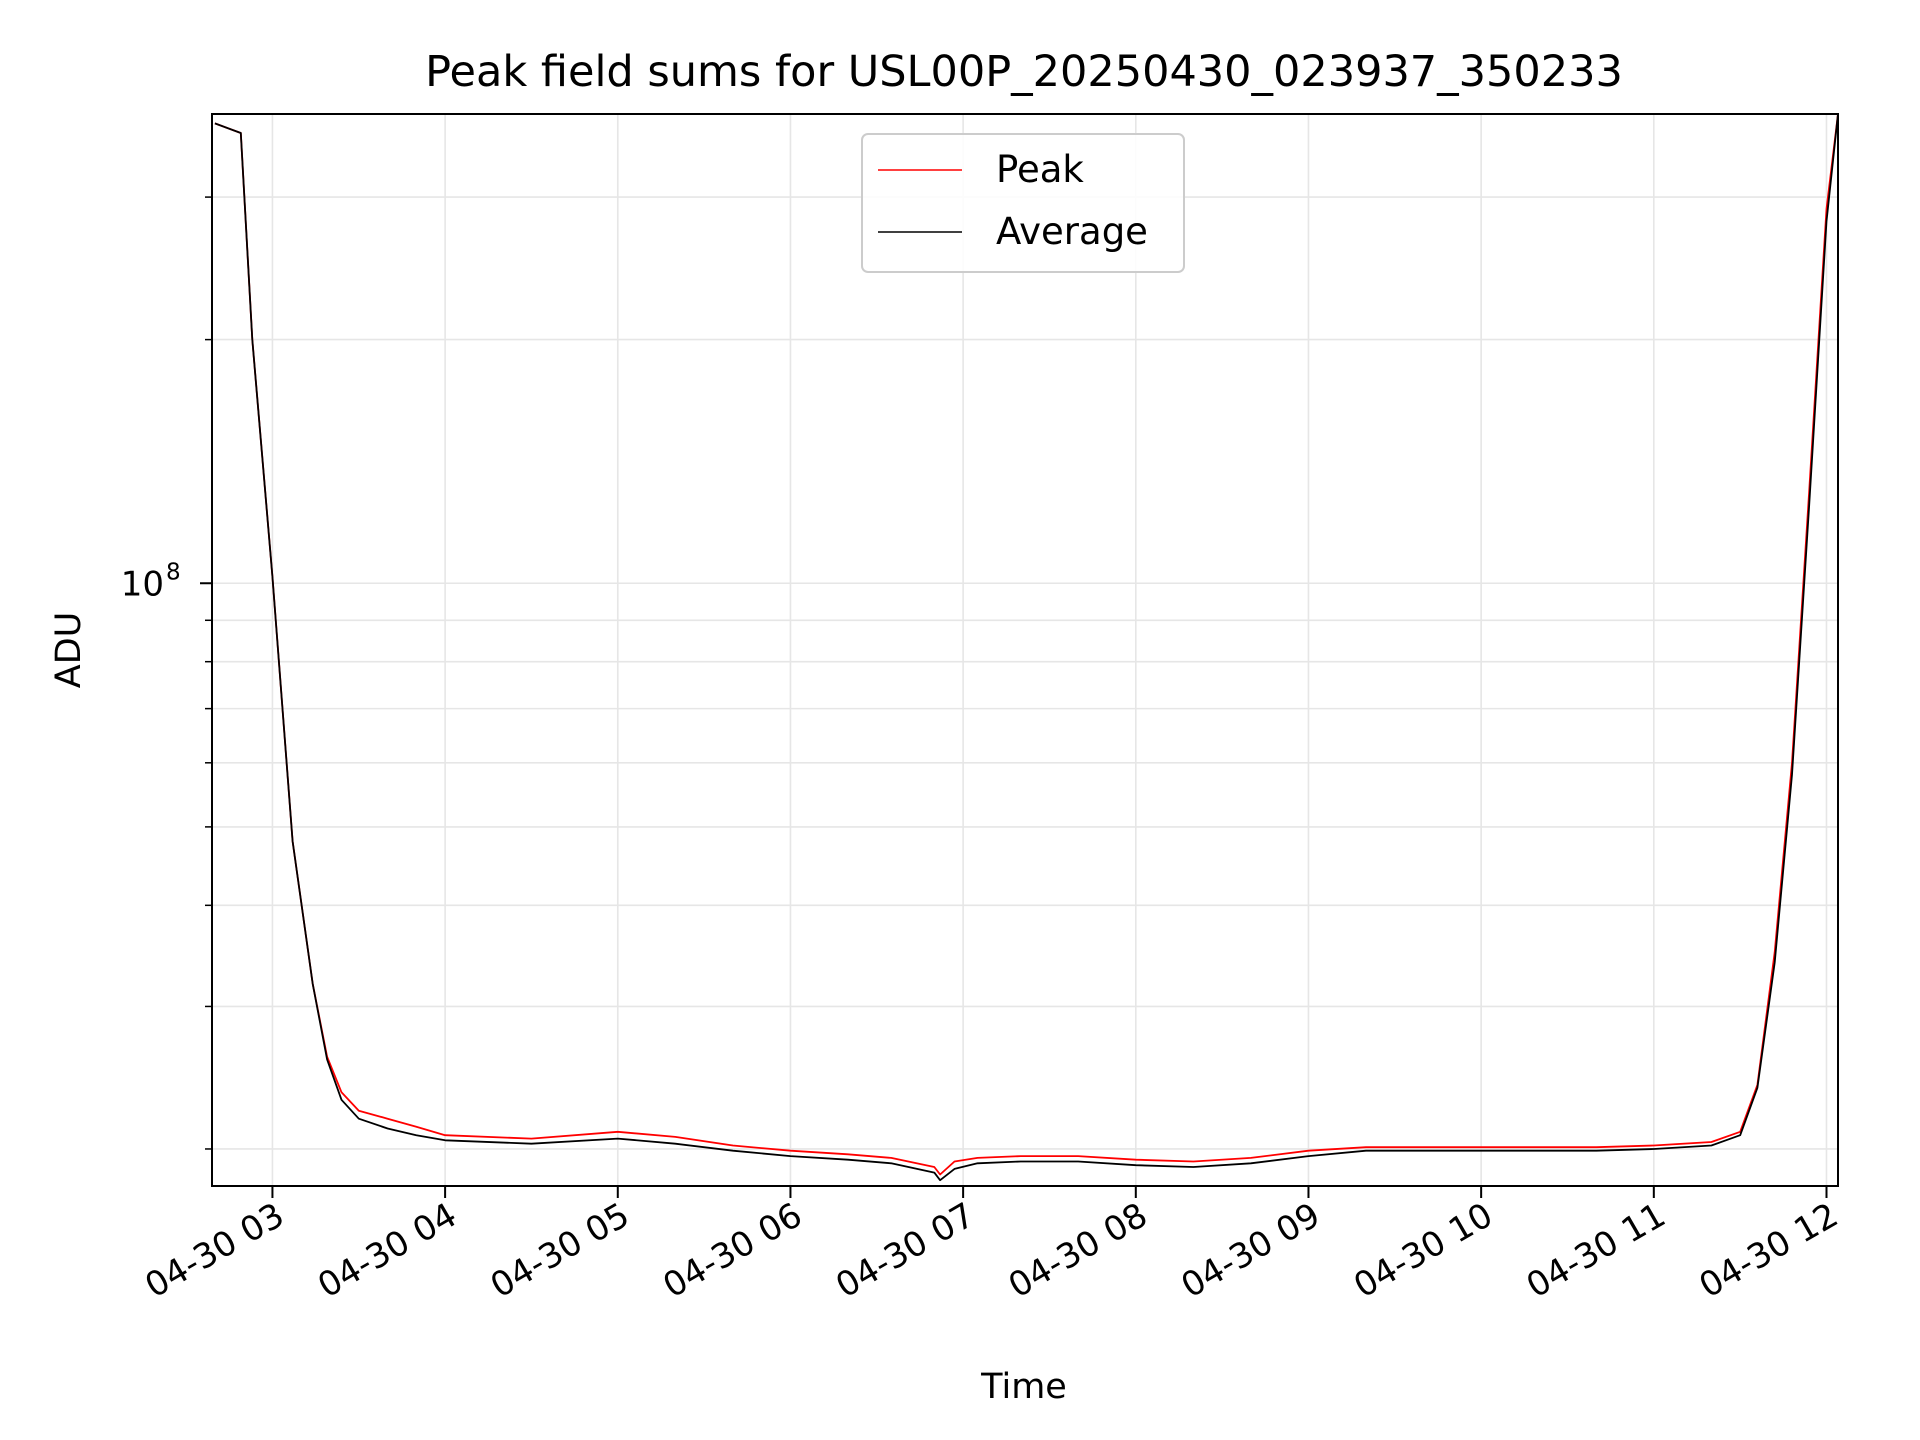 This screenshot has height=1440, width=1920. I want to click on legend-average-label: Average, so click(1072, 231).